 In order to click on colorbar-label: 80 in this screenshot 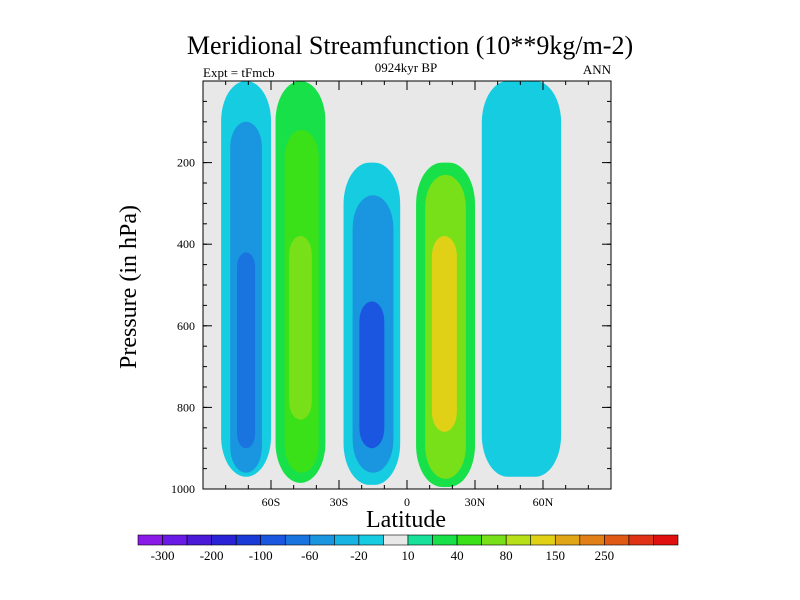, I will do `click(506, 555)`.